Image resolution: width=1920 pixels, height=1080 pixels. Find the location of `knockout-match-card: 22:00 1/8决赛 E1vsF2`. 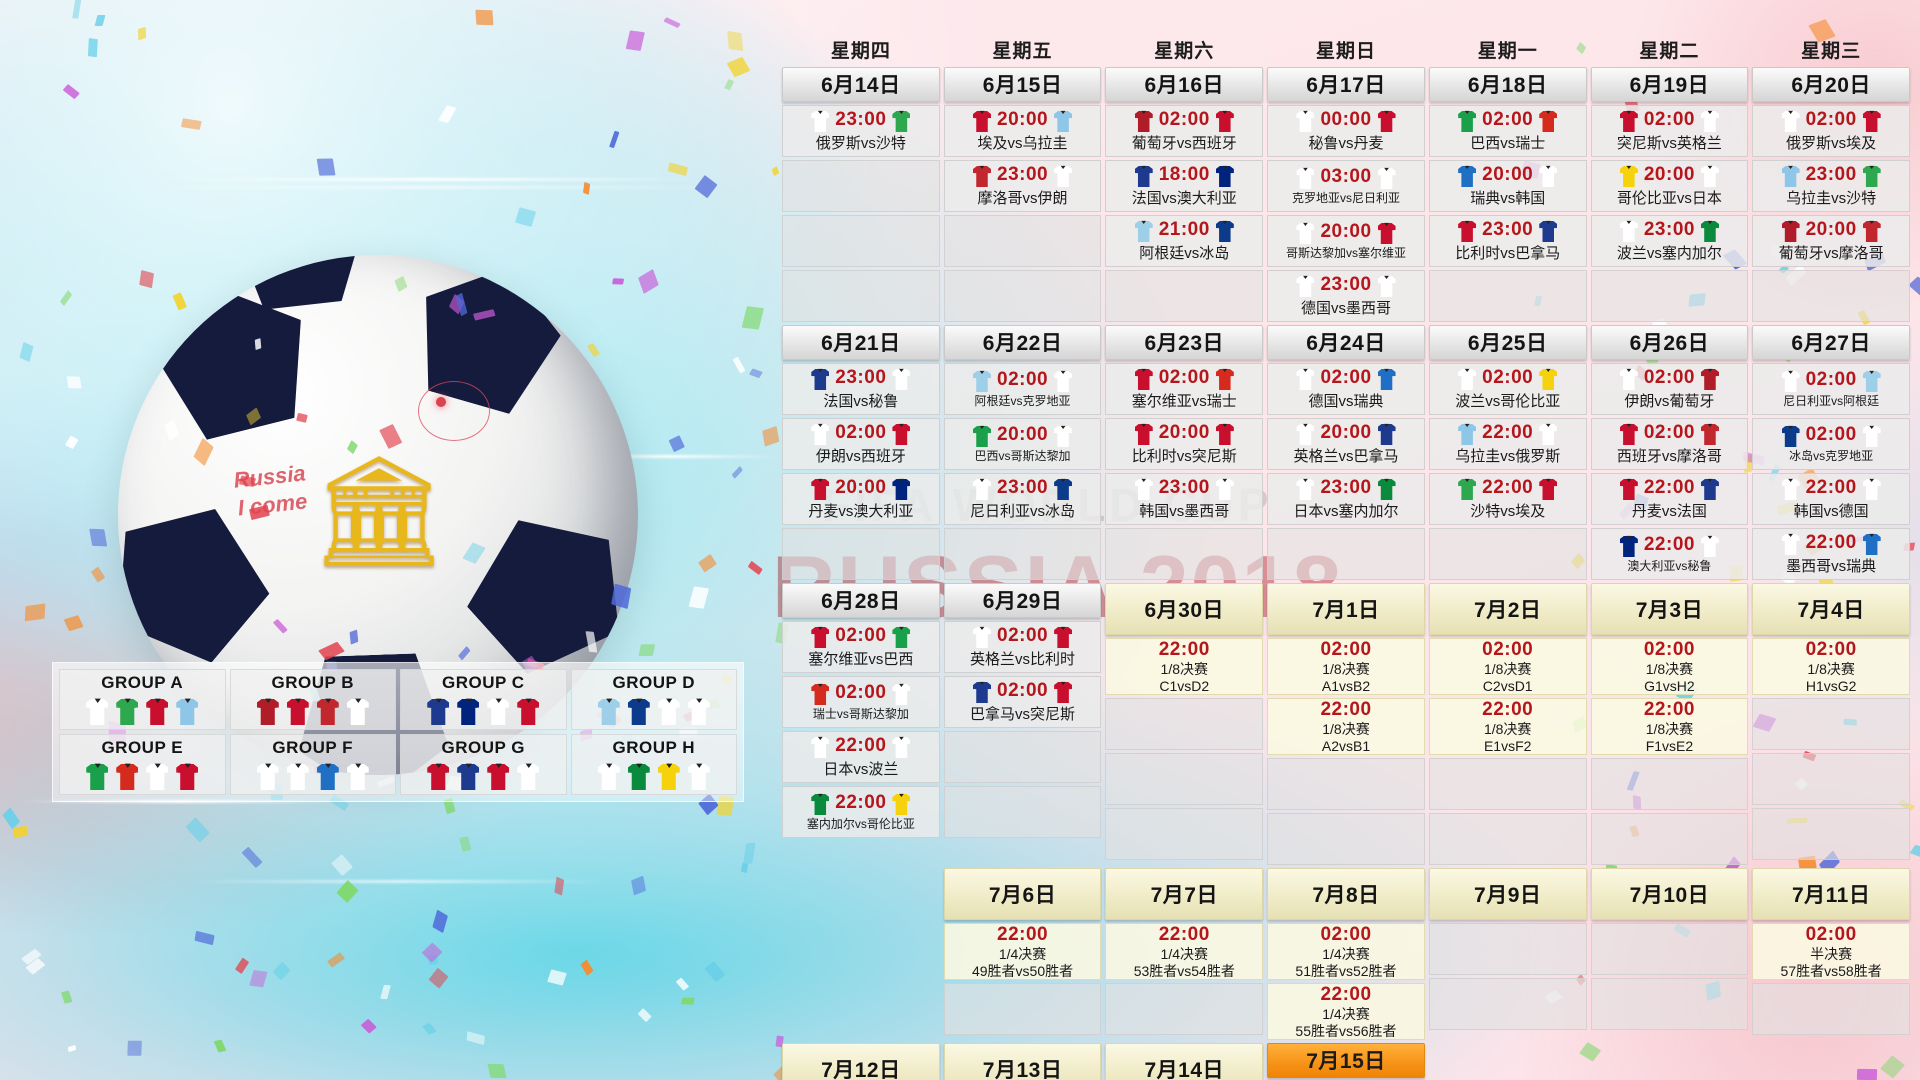

knockout-match-card: 22:00 1/8决赛 E1vsF2 is located at coordinates (1507, 727).